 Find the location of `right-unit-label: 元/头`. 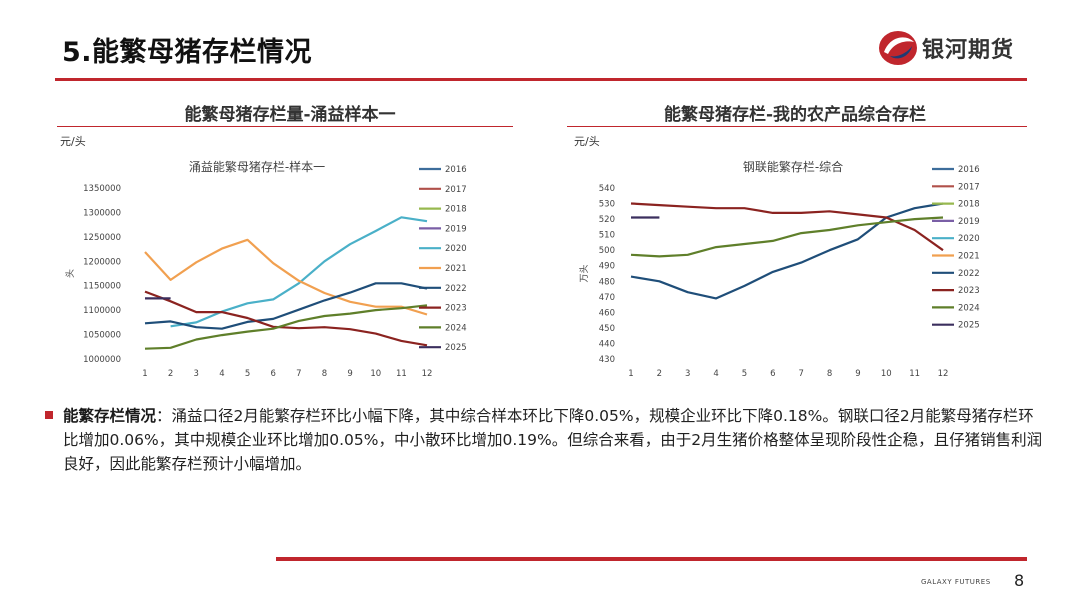

right-unit-label: 元/头 is located at coordinates (587, 141).